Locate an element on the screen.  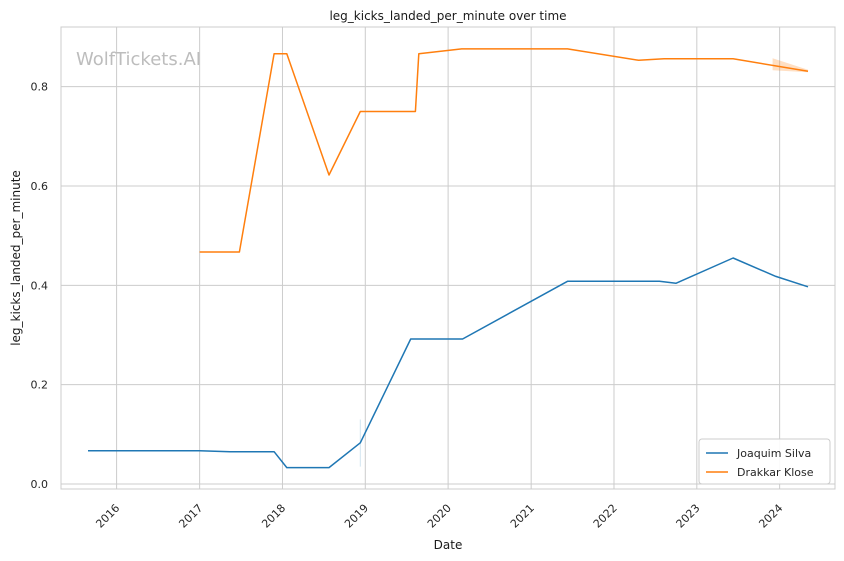
y-ticks: 0.0 0.2 0.4 0.6 0.8 is located at coordinates (40, 286).